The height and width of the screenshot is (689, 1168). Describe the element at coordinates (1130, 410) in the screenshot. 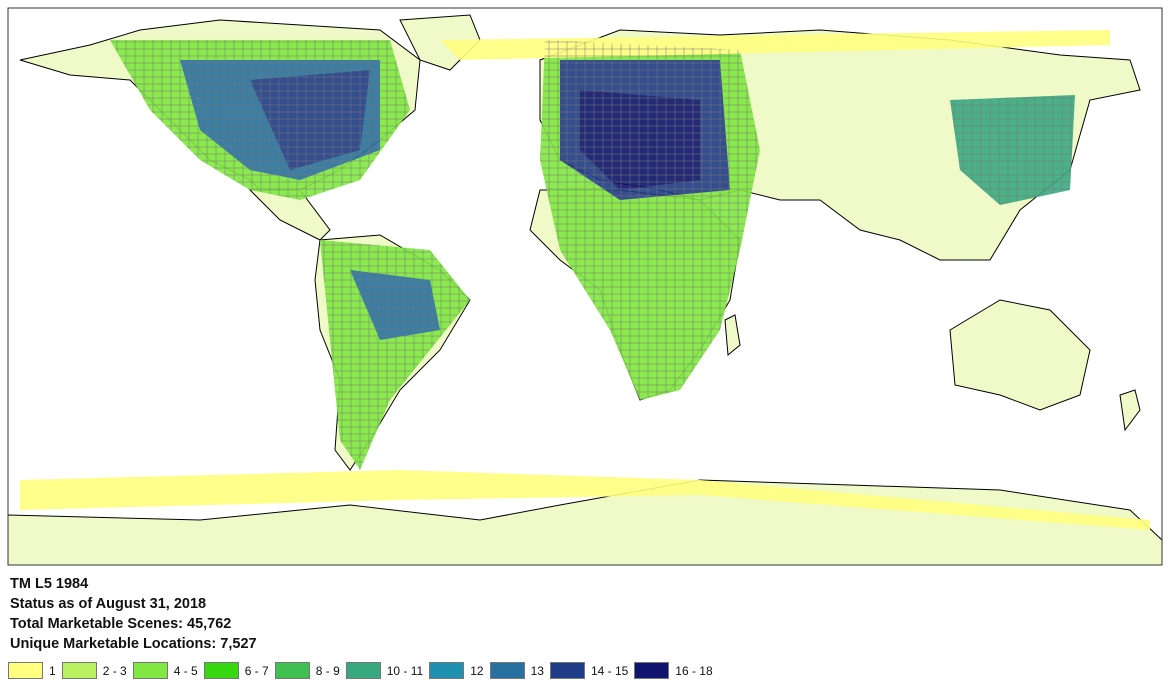

I see `new-zealand` at that location.